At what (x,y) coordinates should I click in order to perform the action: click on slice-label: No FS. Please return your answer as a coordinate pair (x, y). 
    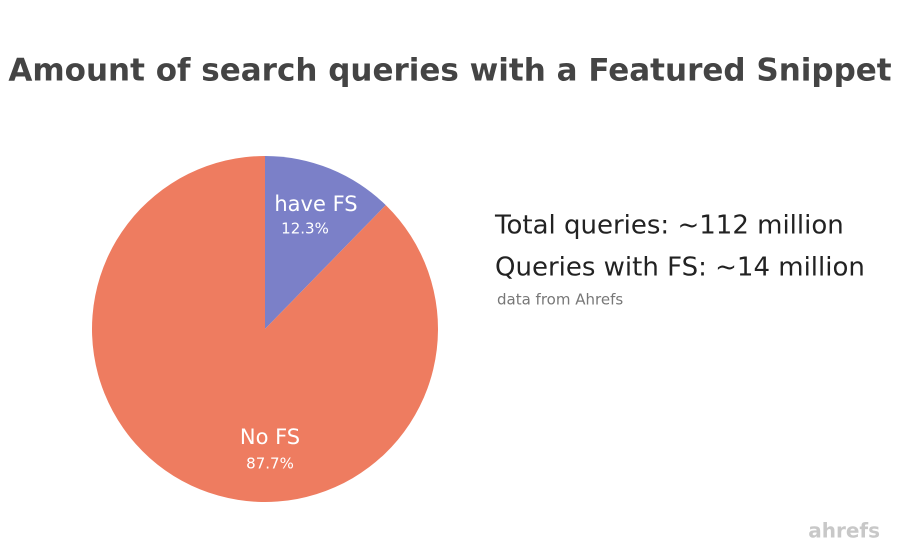
    Looking at the image, I should click on (270, 437).